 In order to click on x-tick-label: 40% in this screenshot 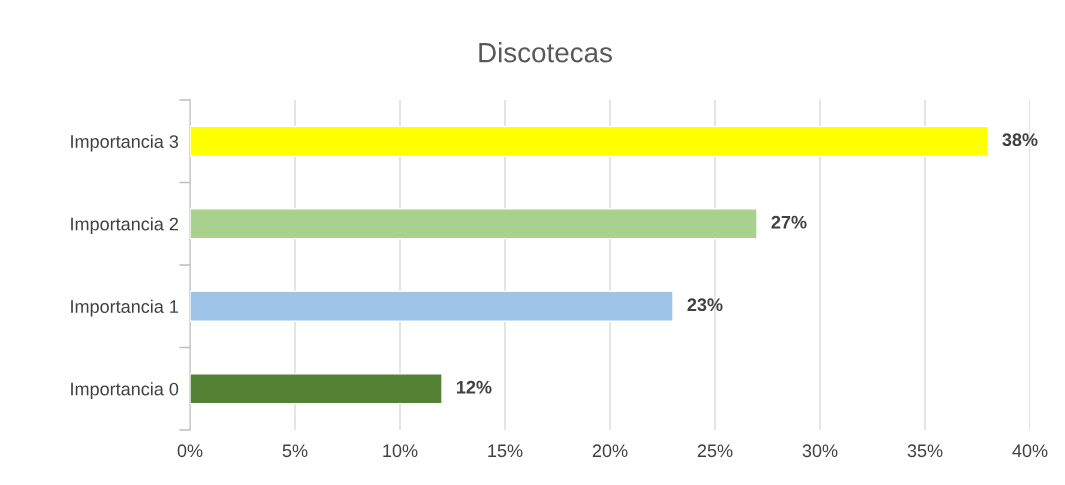, I will do `click(1030, 451)`.